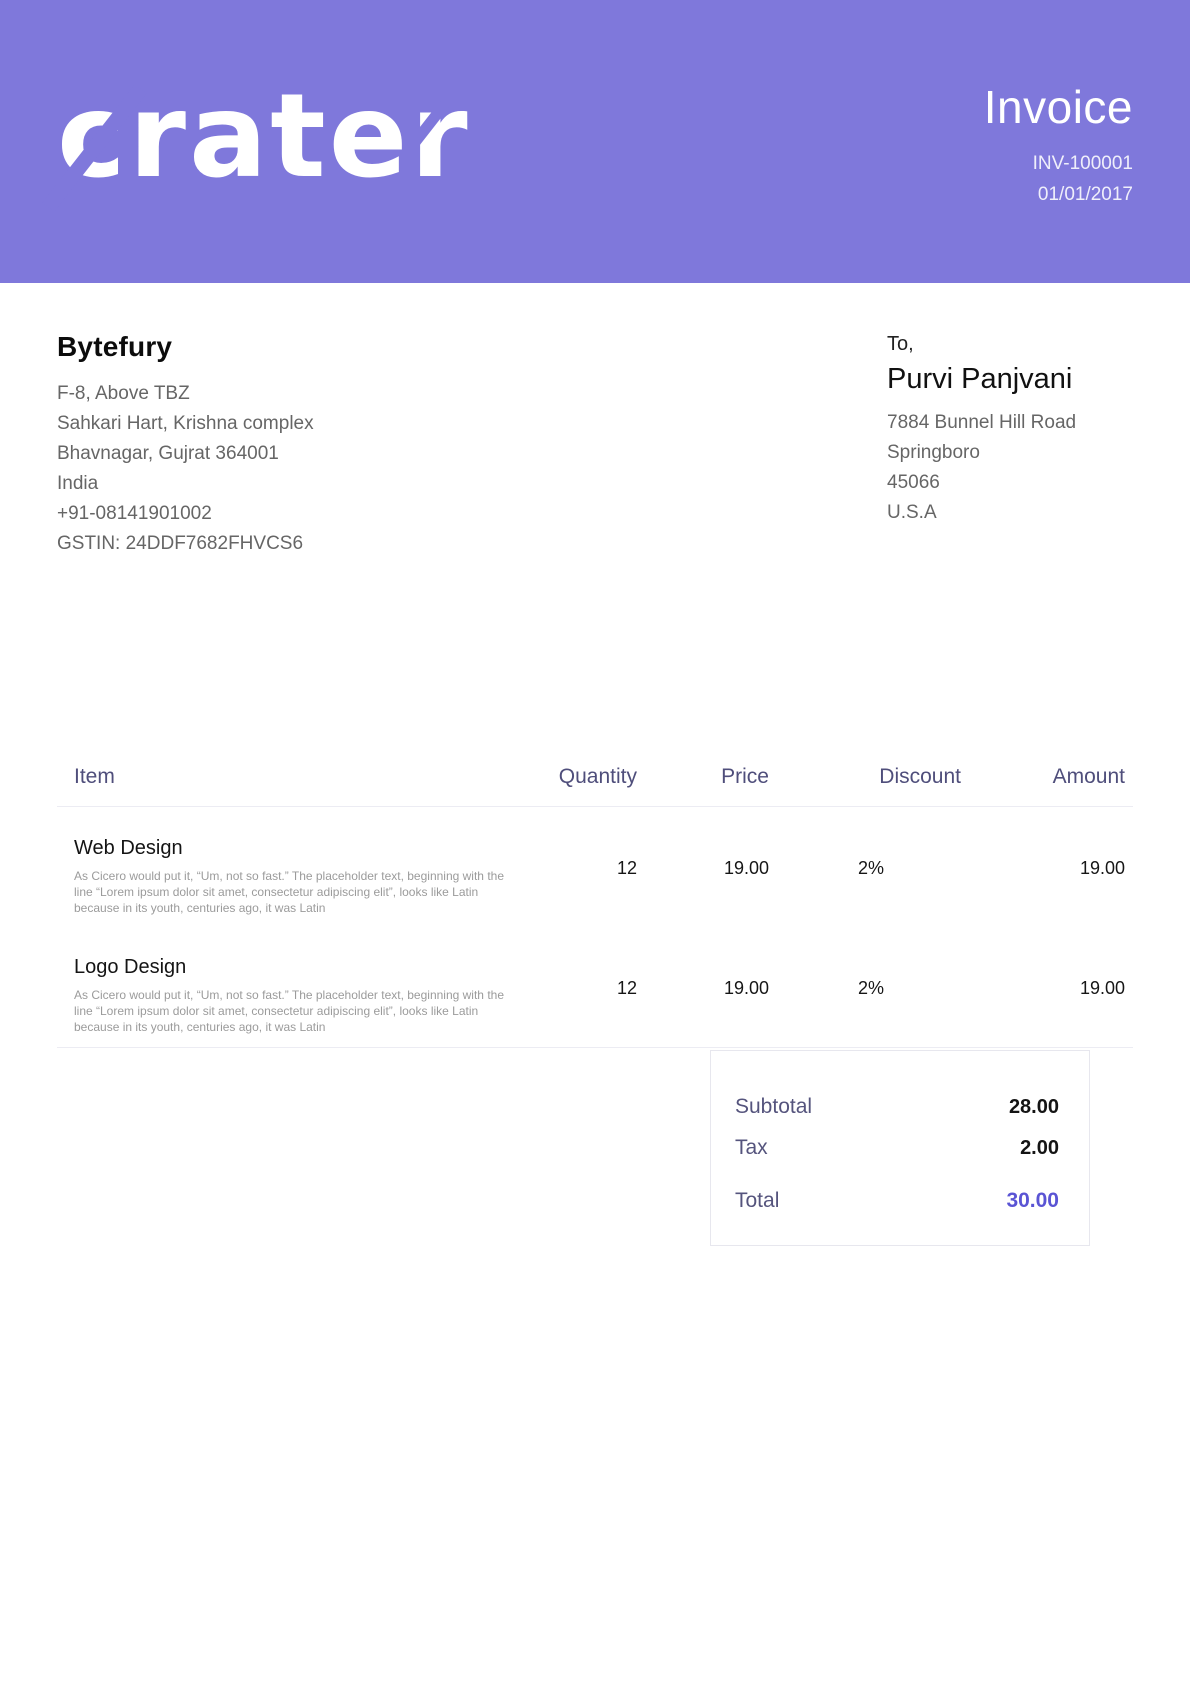 The width and height of the screenshot is (1190, 1684). Describe the element at coordinates (703, 786) in the screenshot. I see `column-header-price: Price` at that location.